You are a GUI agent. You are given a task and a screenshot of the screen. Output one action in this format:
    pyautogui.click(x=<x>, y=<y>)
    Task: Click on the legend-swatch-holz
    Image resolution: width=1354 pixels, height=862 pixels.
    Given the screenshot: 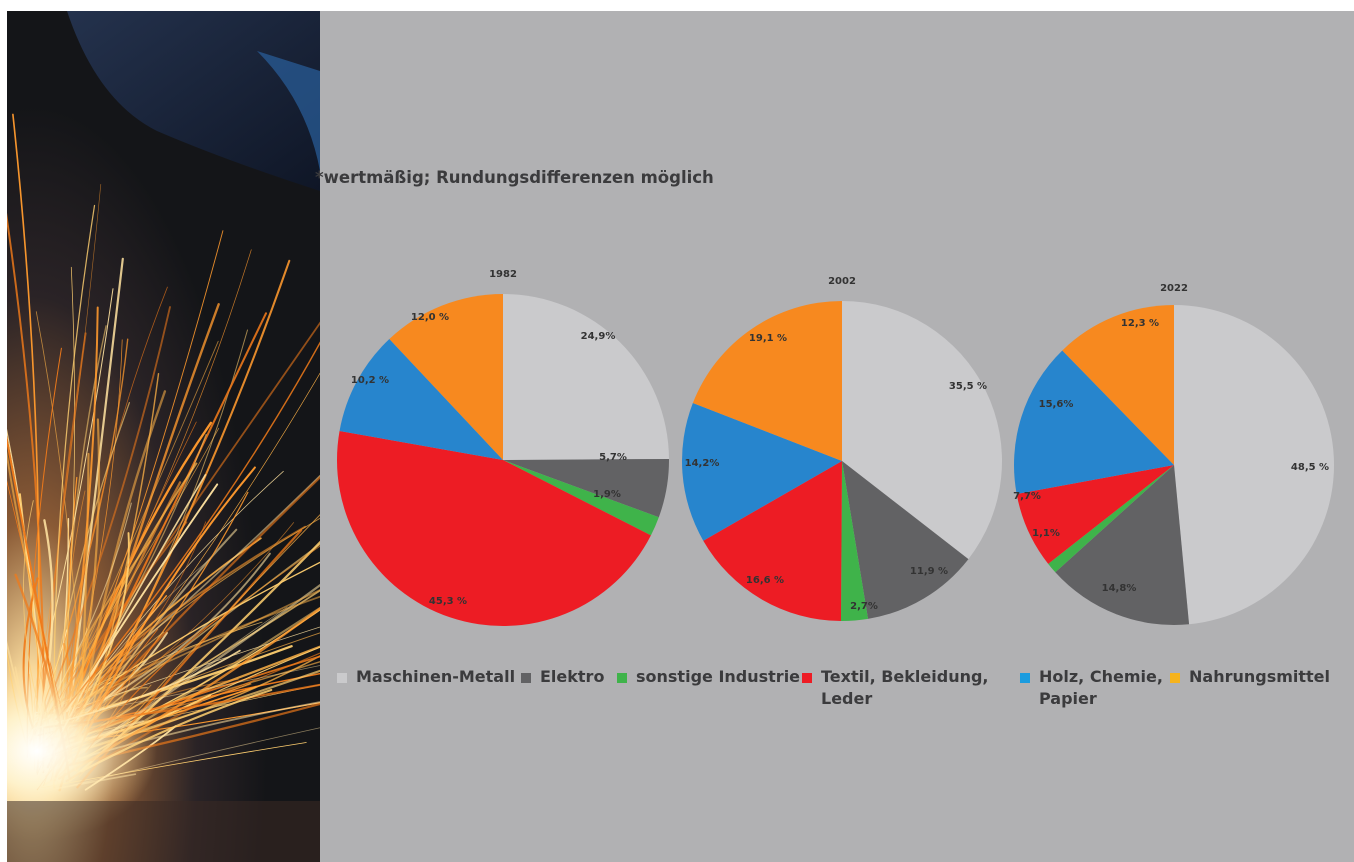 What is the action you would take?
    pyautogui.click(x=1025, y=678)
    